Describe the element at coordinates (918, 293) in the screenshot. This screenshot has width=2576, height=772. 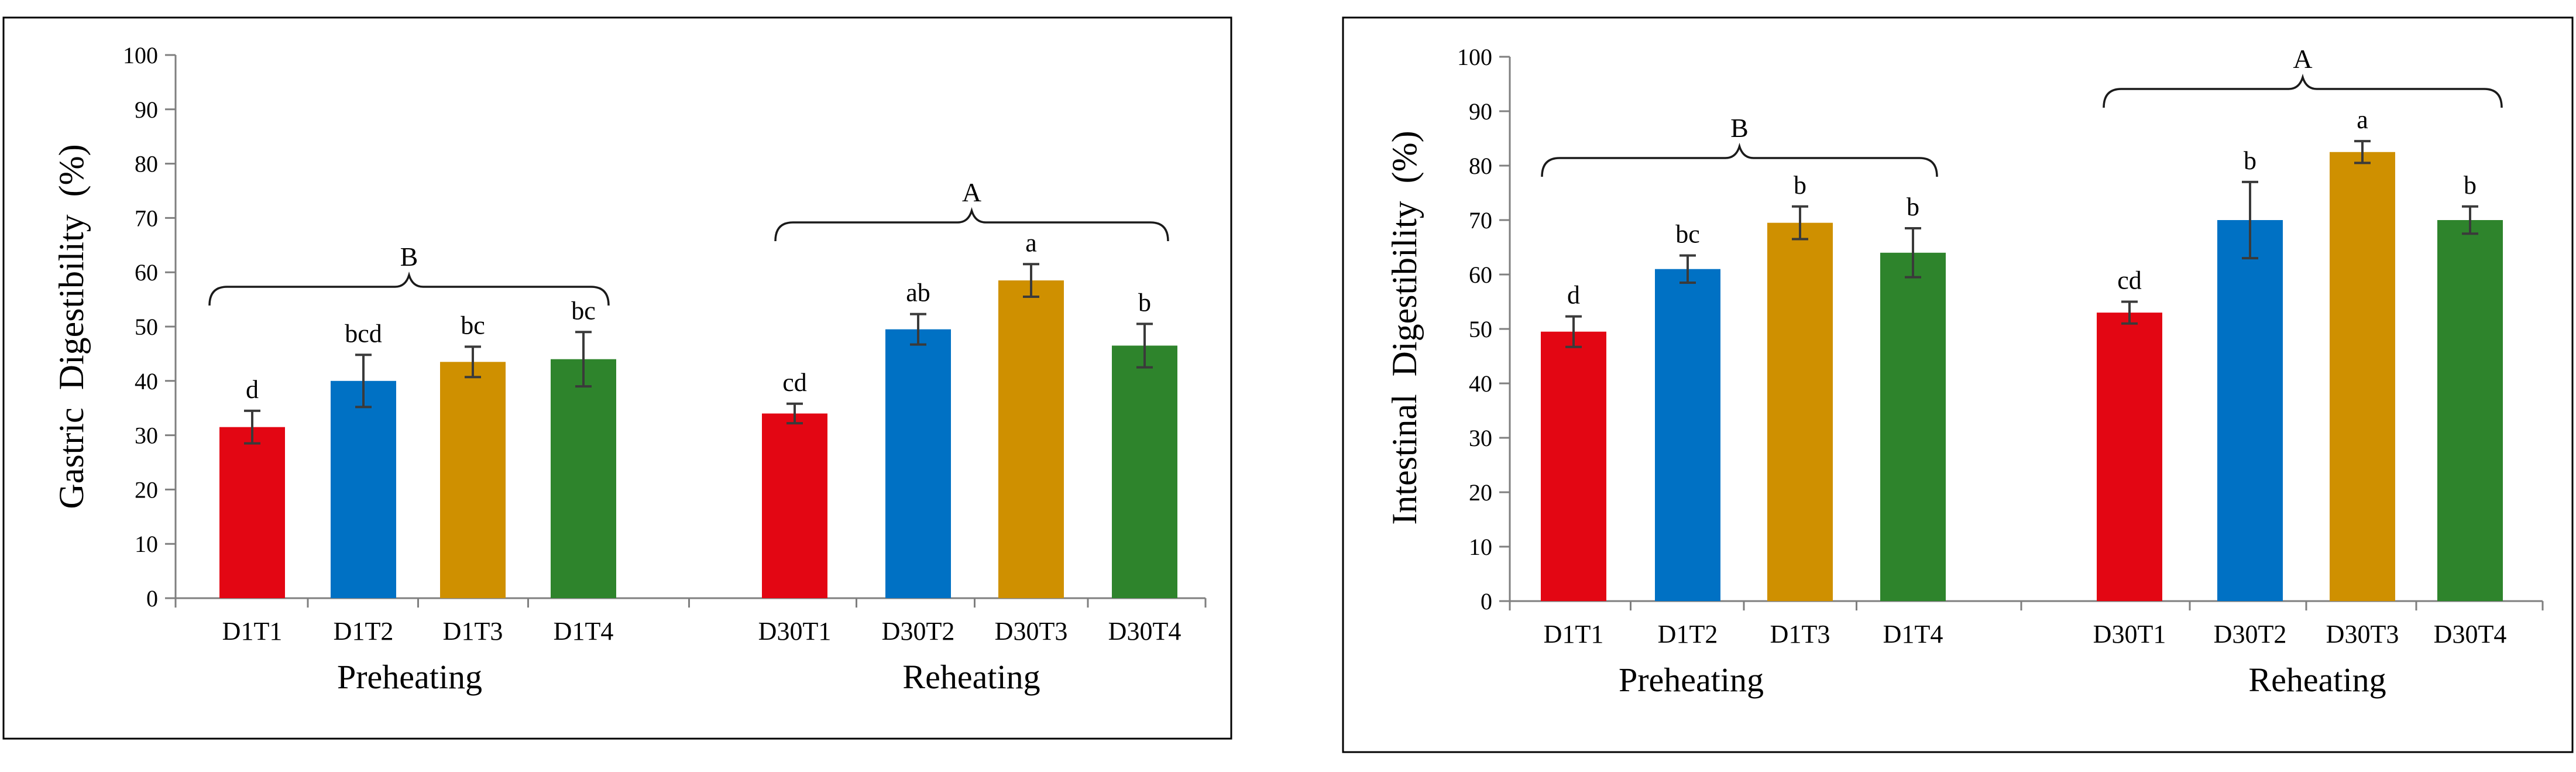
I see `significance-letter: ab` at that location.